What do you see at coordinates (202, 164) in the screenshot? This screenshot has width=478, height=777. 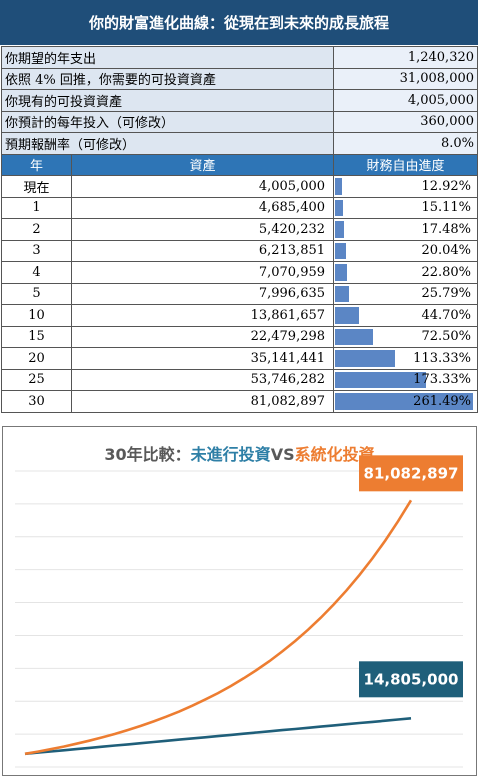 I see `column-header-assets: 資產` at bounding box center [202, 164].